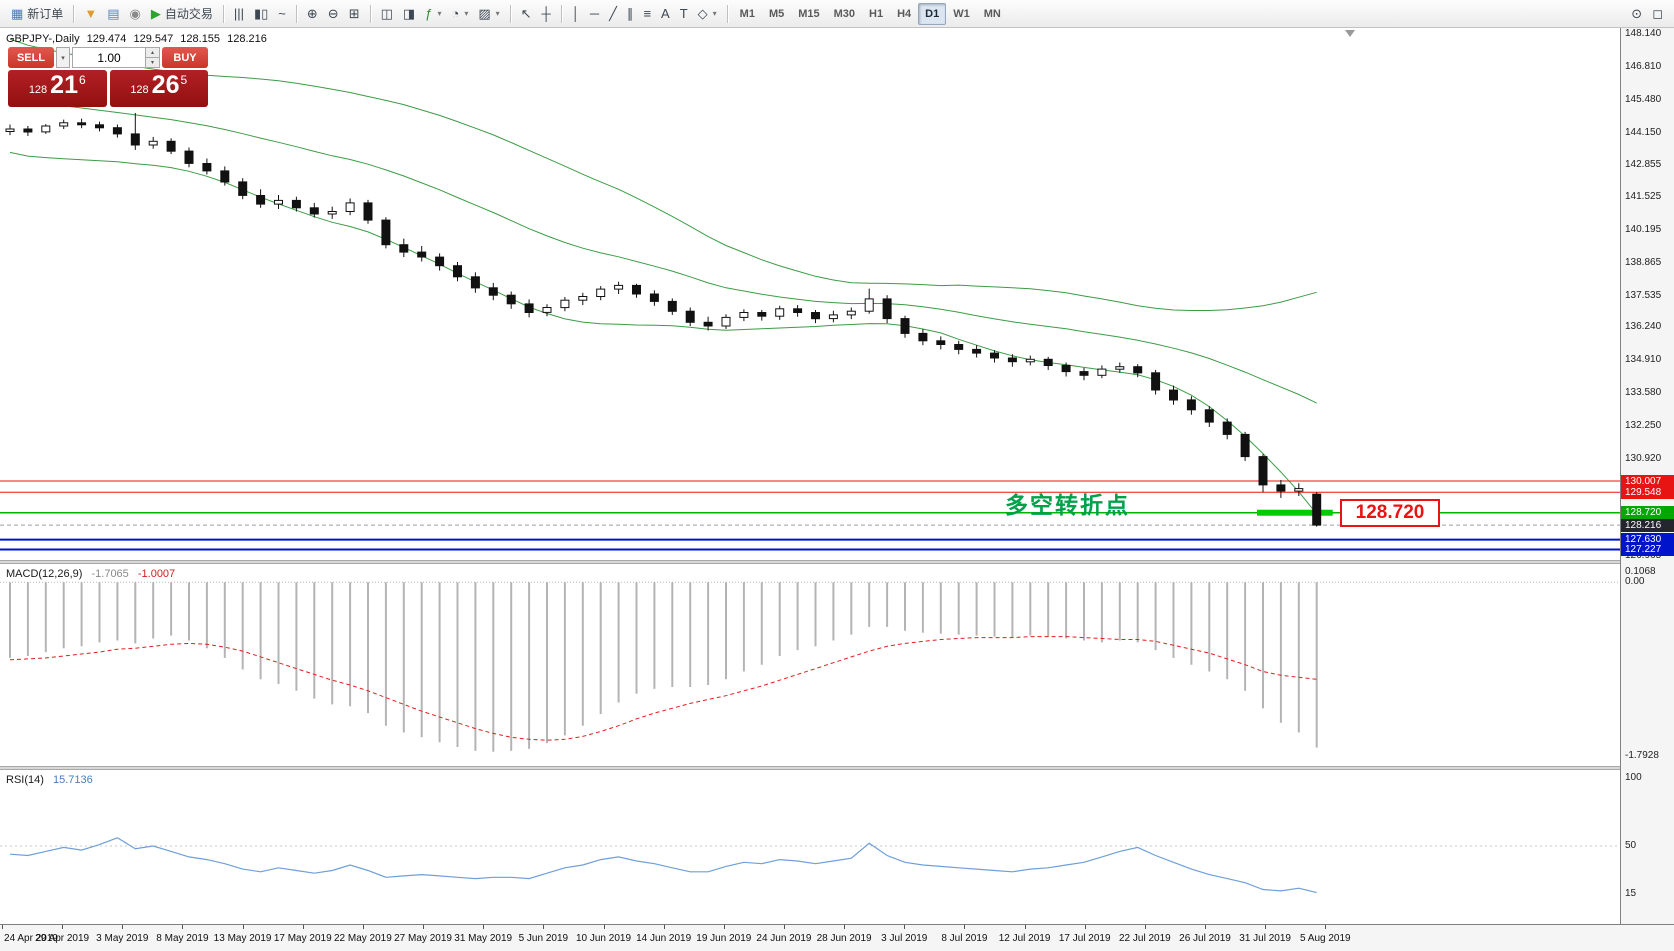 The image size is (1674, 951). Describe the element at coordinates (724, 938) in the screenshot. I see `date-label: 19 Jun 2019` at that location.